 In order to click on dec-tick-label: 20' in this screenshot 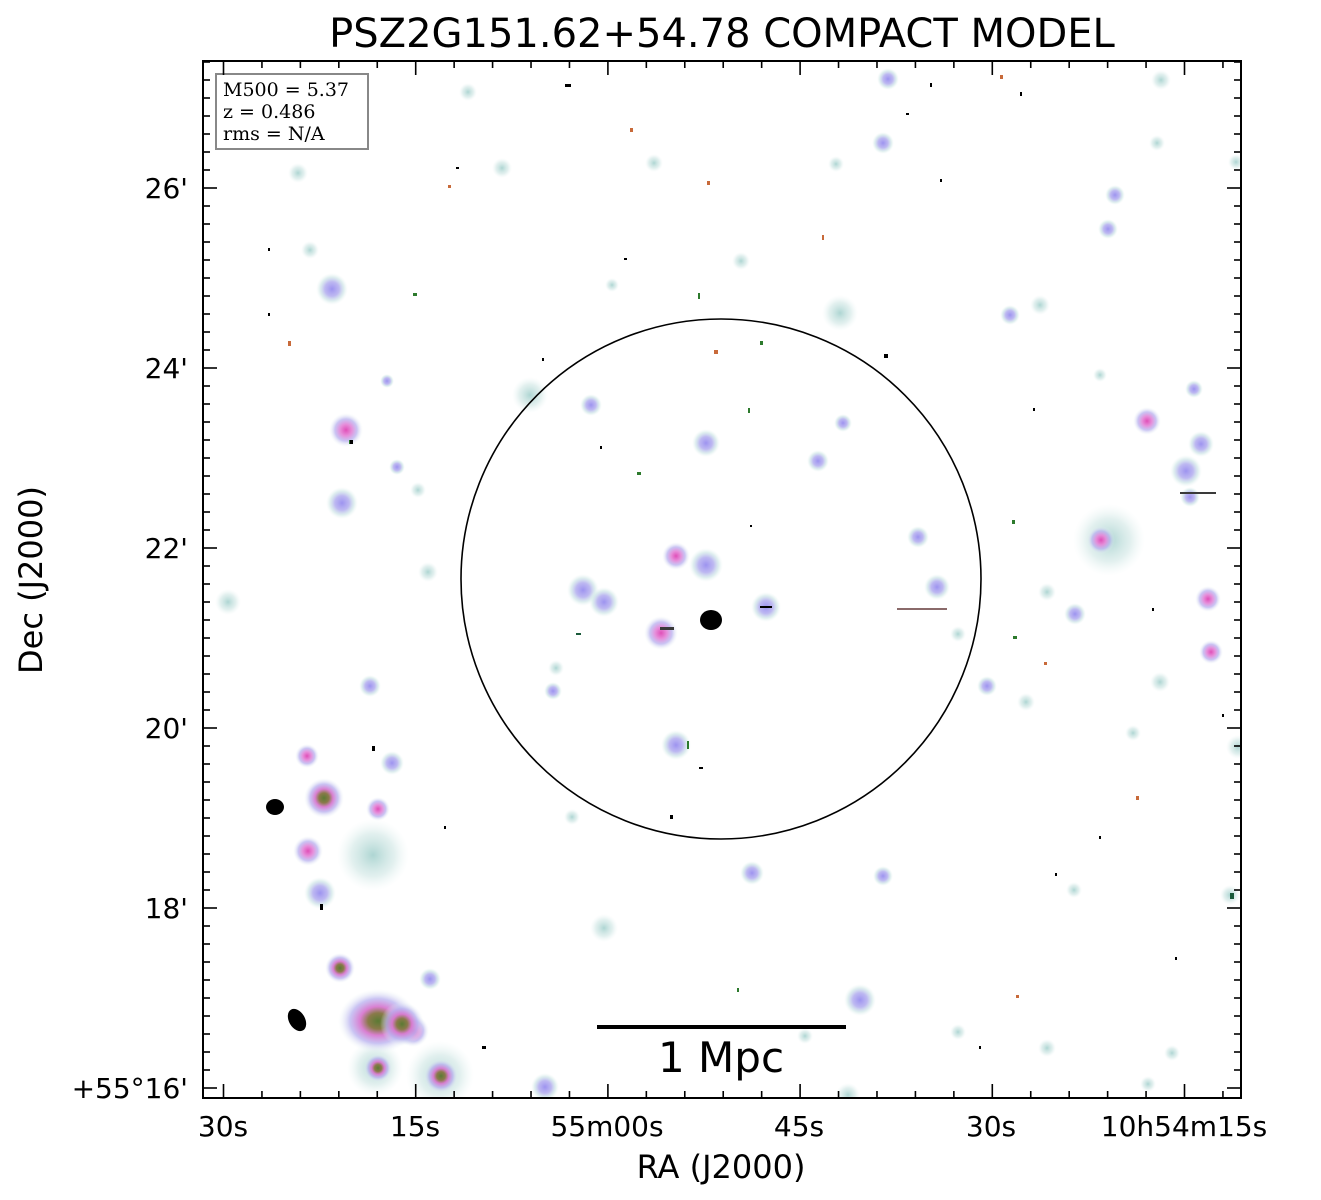, I will do `click(166, 728)`.